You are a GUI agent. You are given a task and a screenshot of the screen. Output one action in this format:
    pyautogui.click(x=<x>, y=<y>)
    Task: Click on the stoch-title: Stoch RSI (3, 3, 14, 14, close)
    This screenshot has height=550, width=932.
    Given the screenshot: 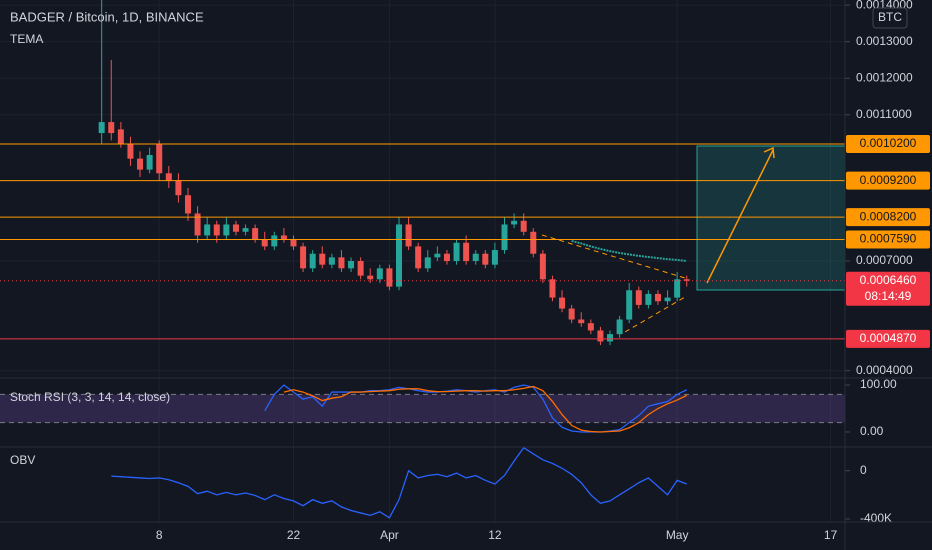 What is the action you would take?
    pyautogui.click(x=90, y=397)
    